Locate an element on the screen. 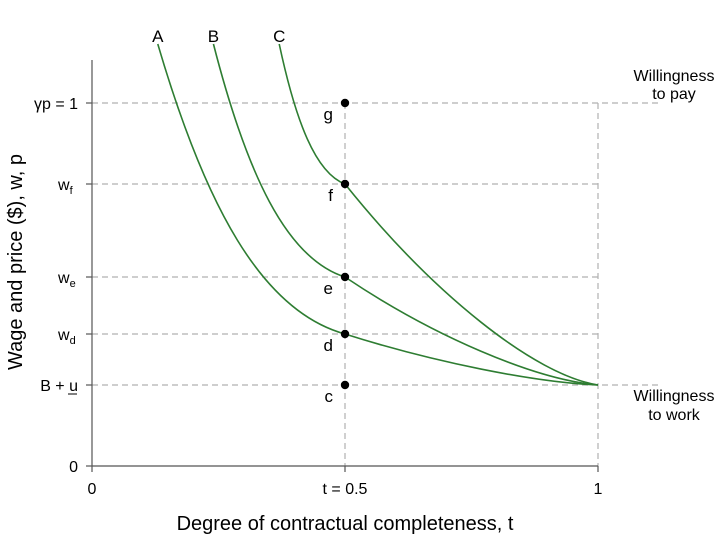  point-d is located at coordinates (345, 334).